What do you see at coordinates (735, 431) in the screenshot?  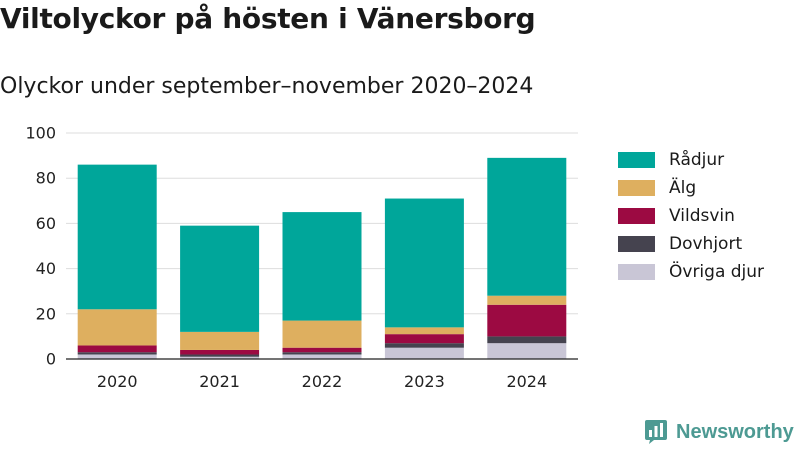 I see `brand-name: Newsworthy` at bounding box center [735, 431].